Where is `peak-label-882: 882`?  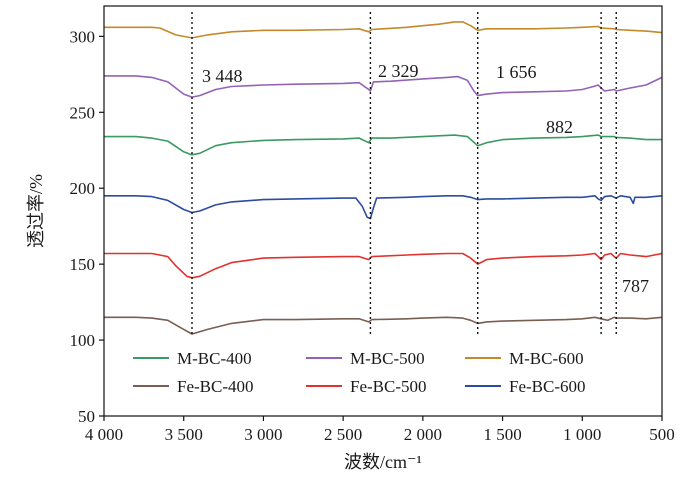 peak-label-882: 882 is located at coordinates (559, 127).